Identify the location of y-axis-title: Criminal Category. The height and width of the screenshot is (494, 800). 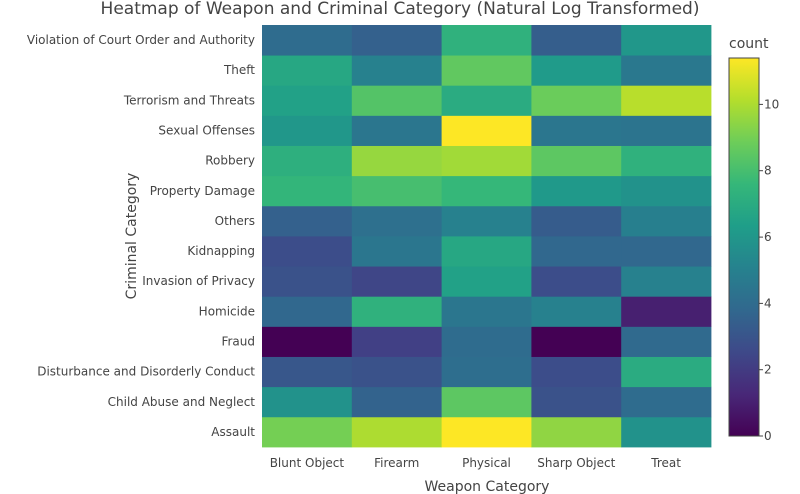
(132, 236).